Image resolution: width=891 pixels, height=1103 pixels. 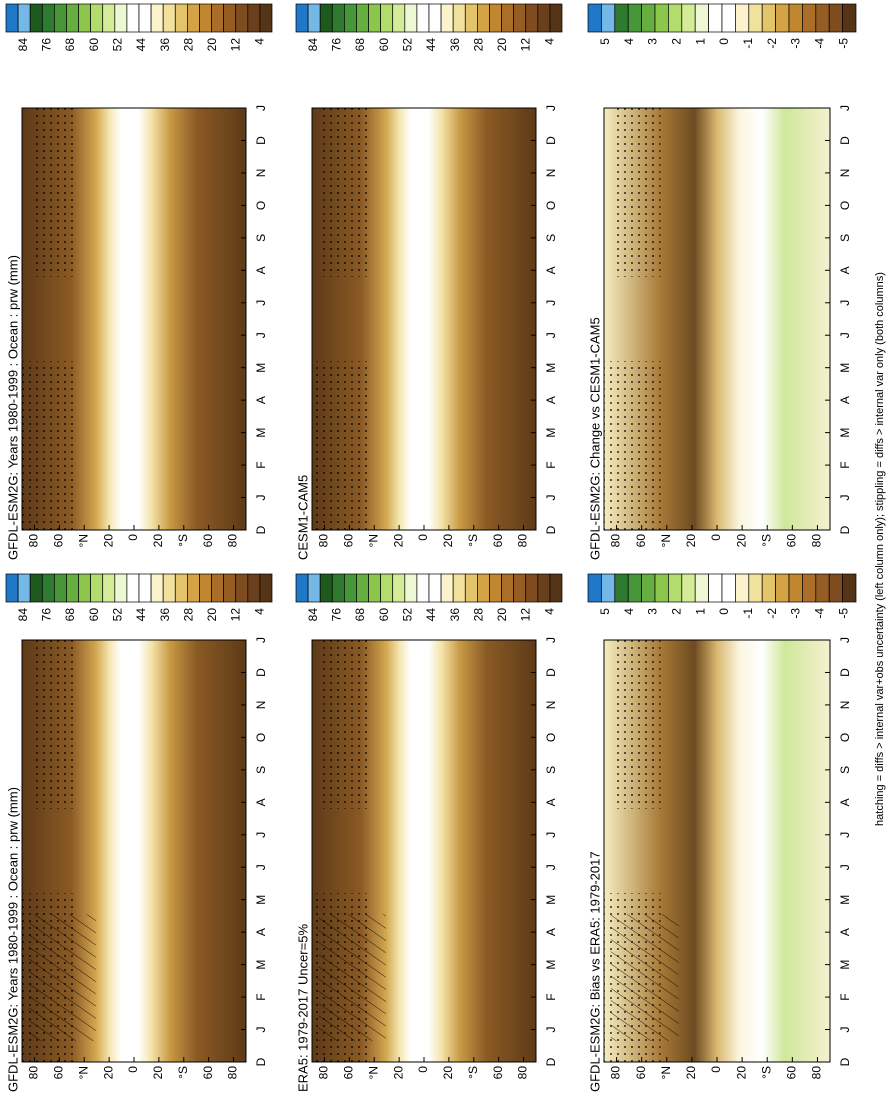 What do you see at coordinates (772, 43) in the screenshot?
I see `colorbar-label: -2` at bounding box center [772, 43].